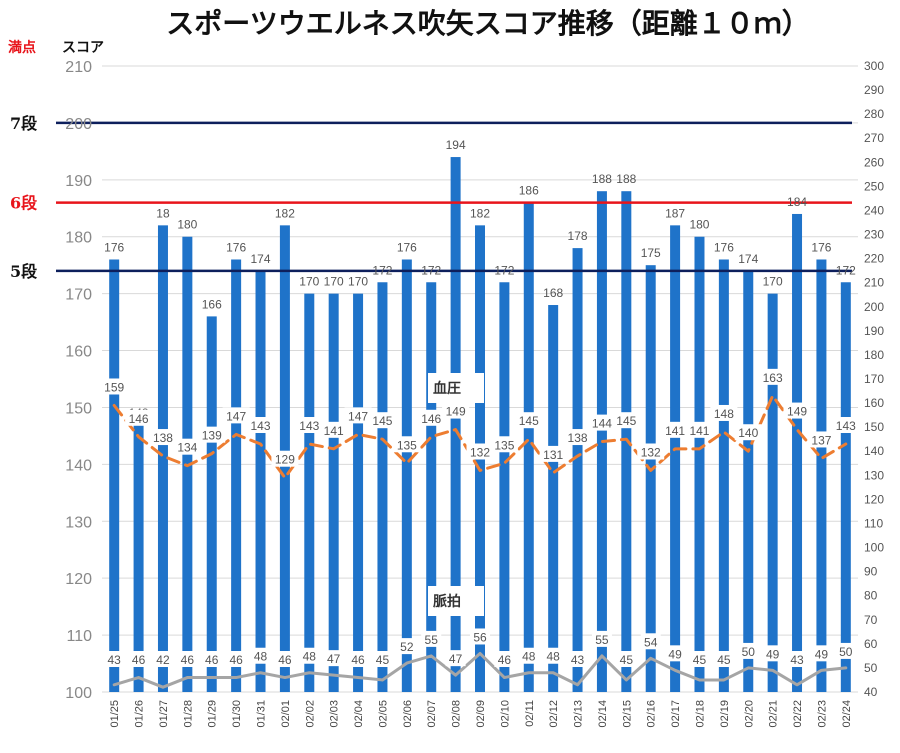 The width and height of the screenshot is (900, 753). Describe the element at coordinates (78, 352) in the screenshot. I see `y-left-tick: 160` at that location.